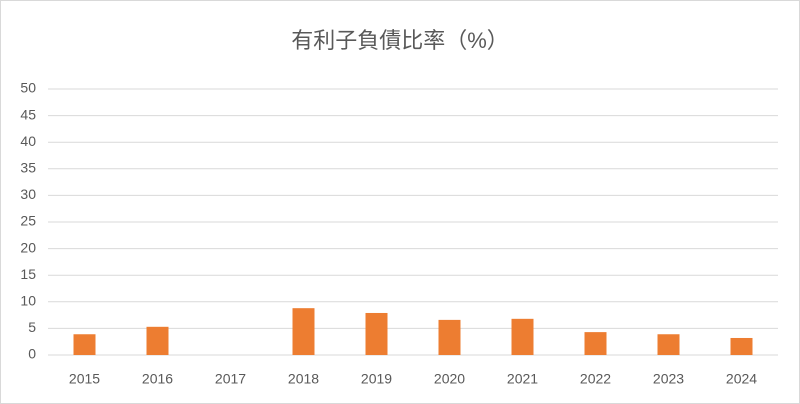 The image size is (800, 404). I want to click on y-tick-label: 20, so click(28, 247).